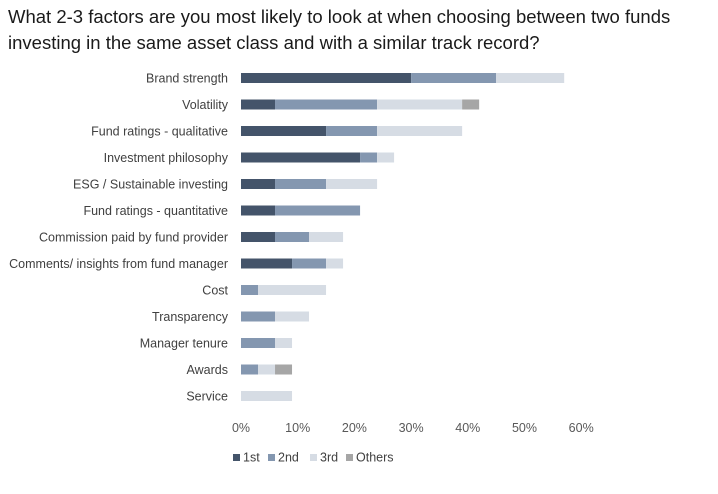  Describe the element at coordinates (159, 132) in the screenshot. I see `category-label: Fund ratings - qualitative` at that location.